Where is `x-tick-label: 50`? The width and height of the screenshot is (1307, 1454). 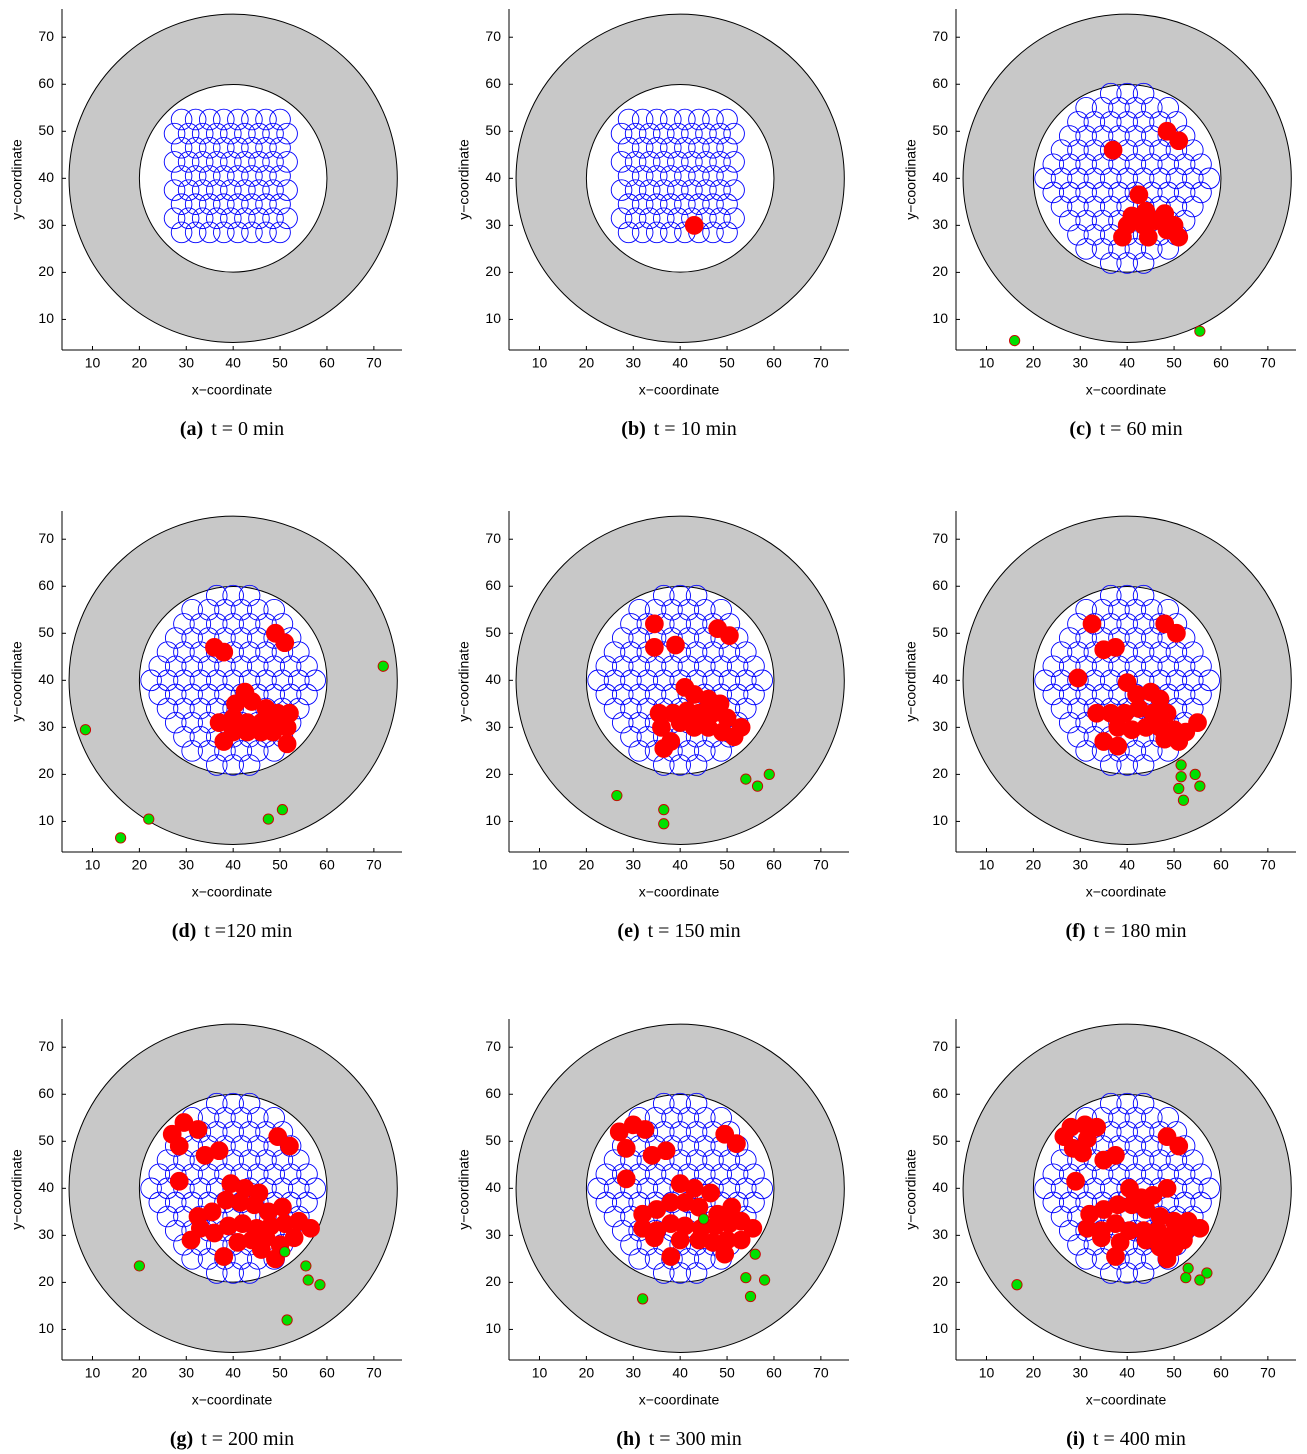 x-tick-label: 50 is located at coordinates (280, 363).